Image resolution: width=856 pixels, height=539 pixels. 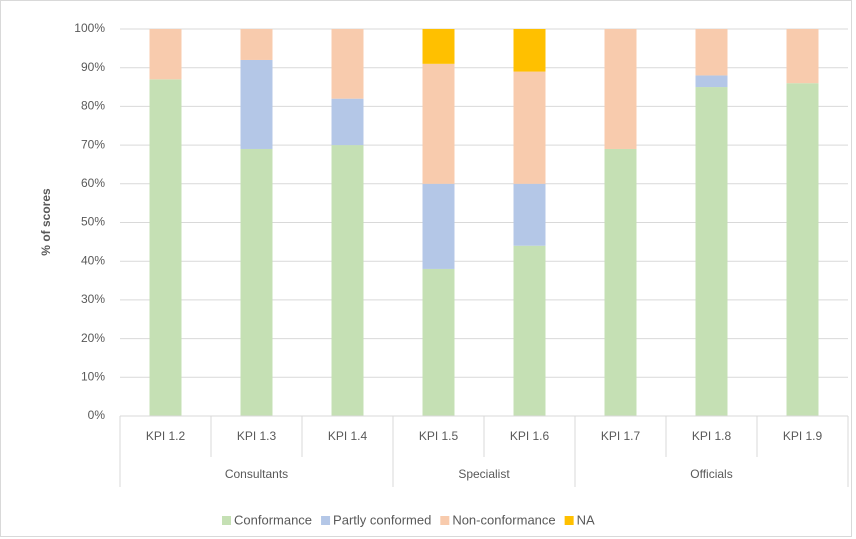 I want to click on group-label: Officials, so click(x=711, y=474).